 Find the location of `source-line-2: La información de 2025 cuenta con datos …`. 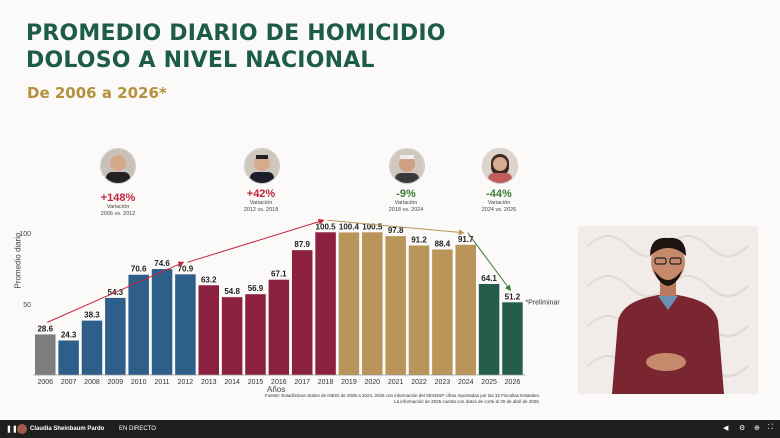

source-line-2: La información de 2025 cuenta con datos … is located at coordinates (467, 401).